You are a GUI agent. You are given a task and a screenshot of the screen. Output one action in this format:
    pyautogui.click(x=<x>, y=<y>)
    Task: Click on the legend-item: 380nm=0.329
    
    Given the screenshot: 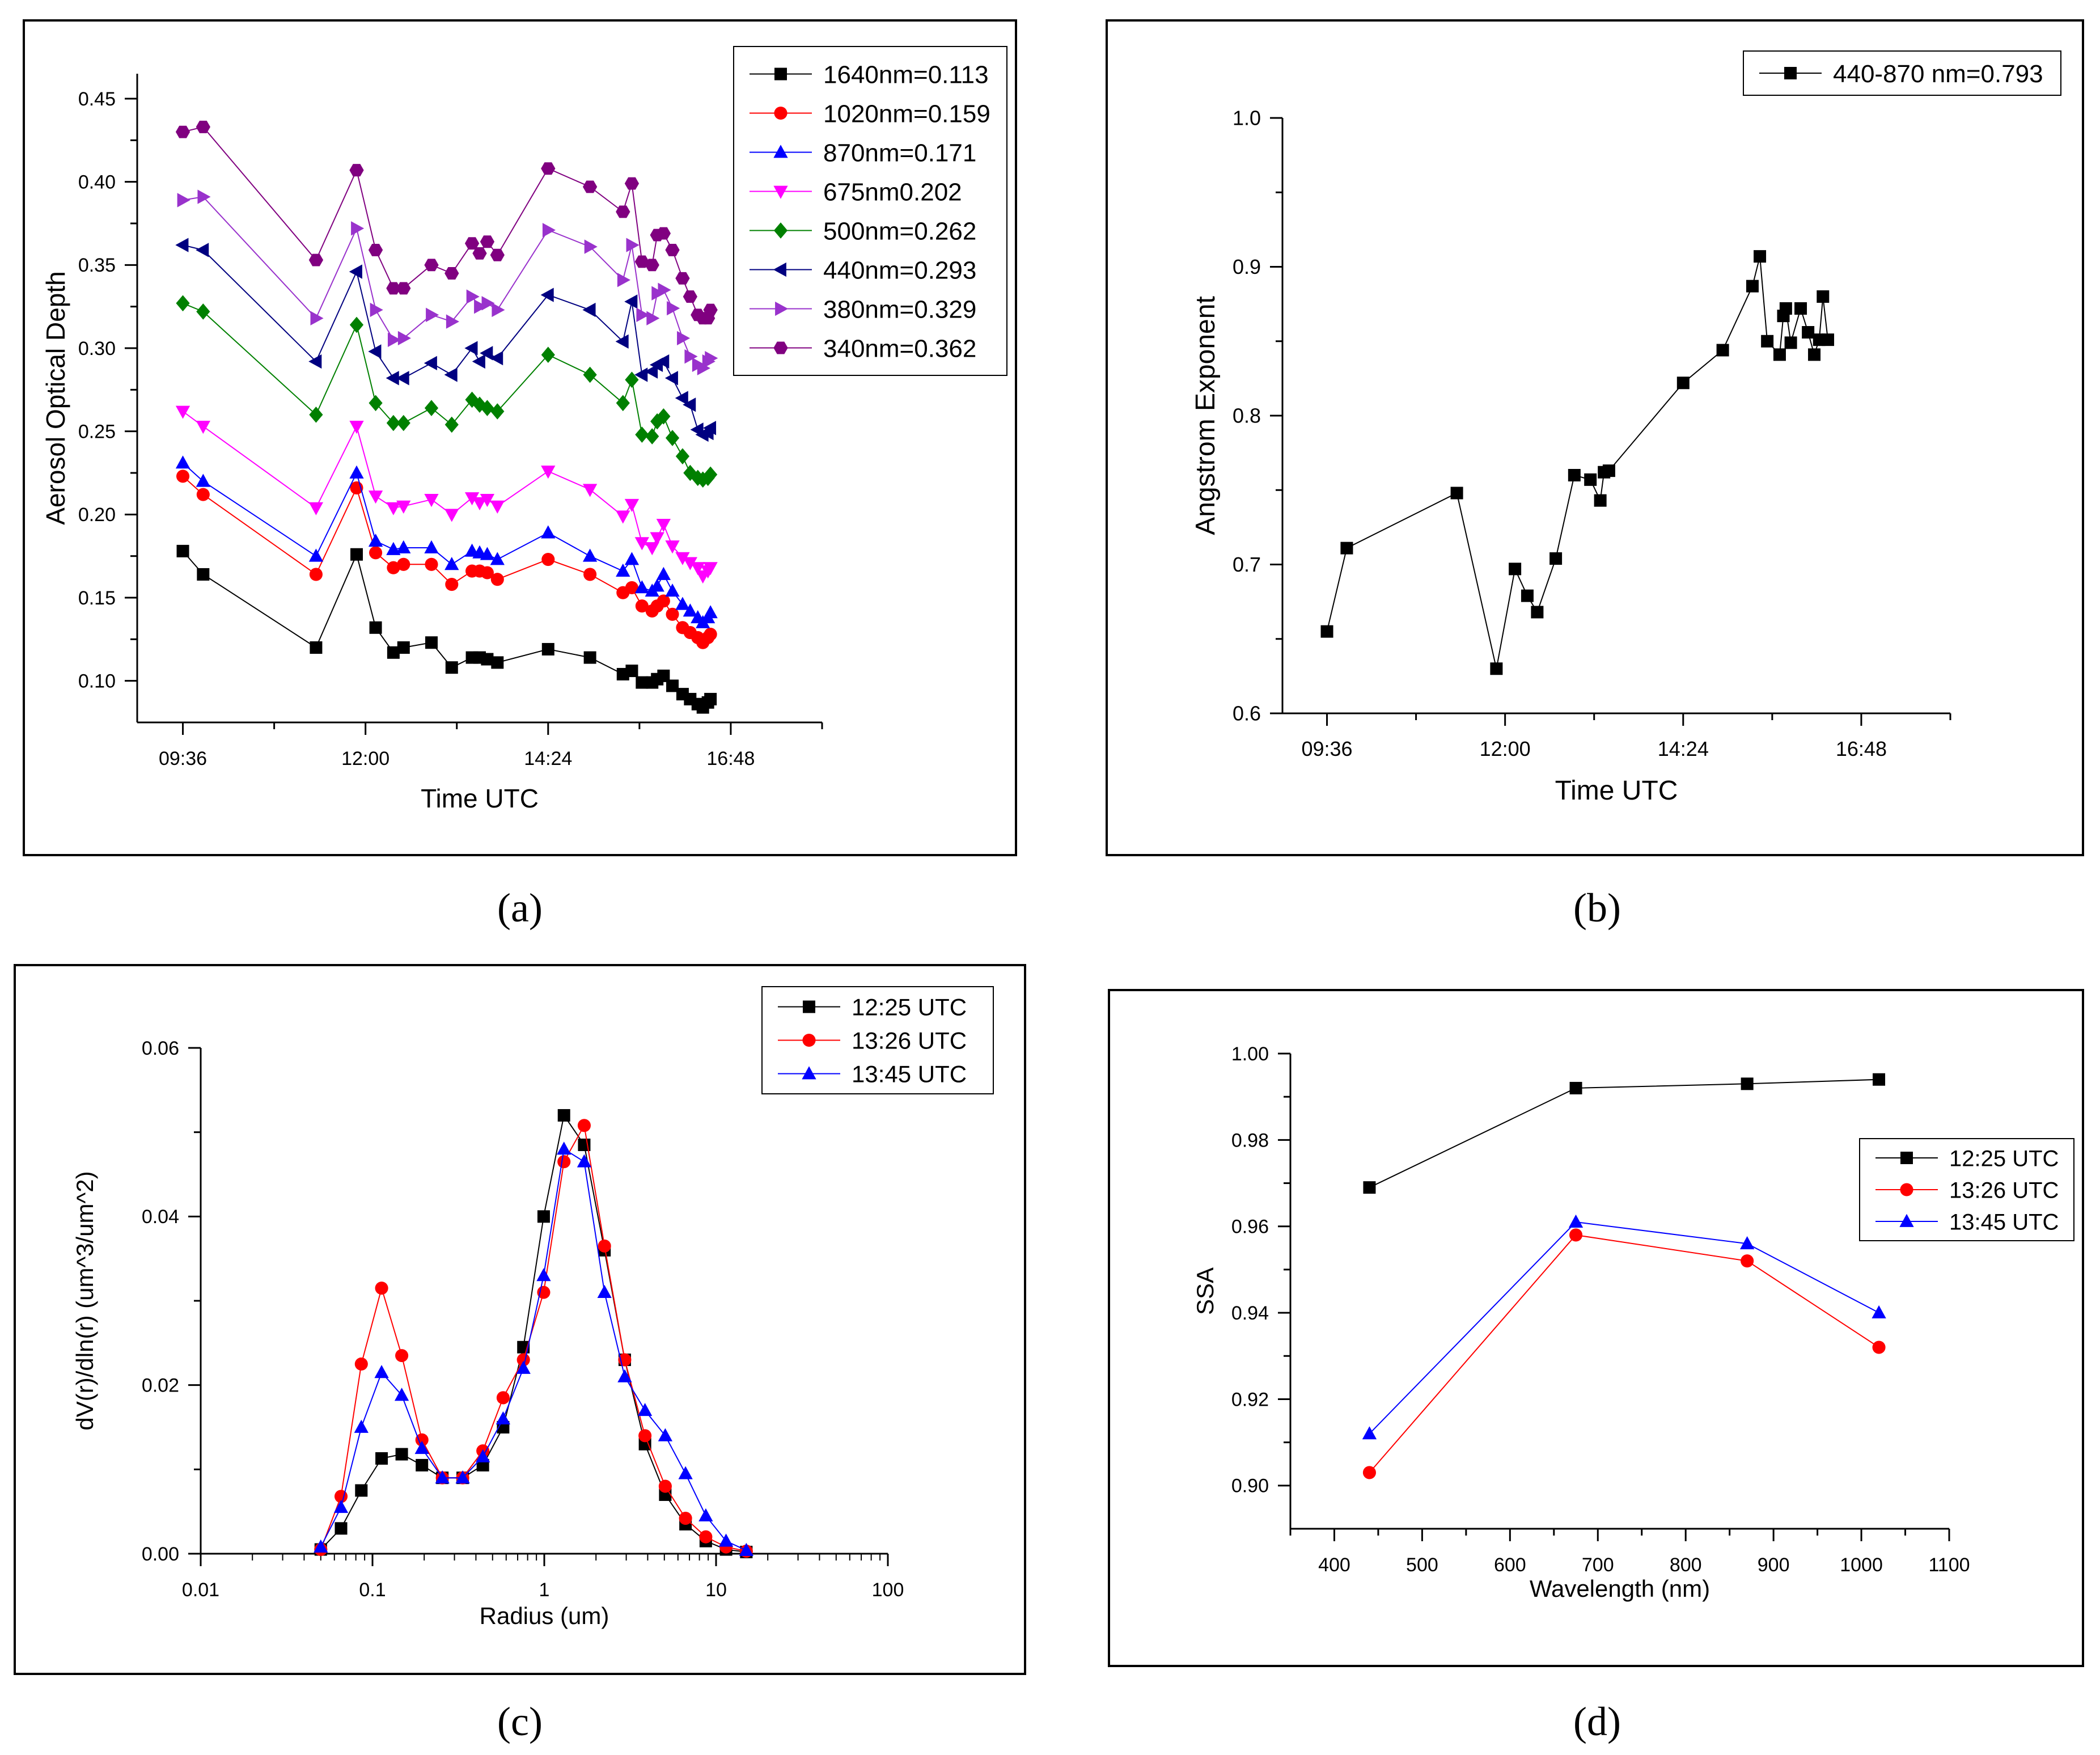 What is the action you would take?
    pyautogui.click(x=863, y=309)
    